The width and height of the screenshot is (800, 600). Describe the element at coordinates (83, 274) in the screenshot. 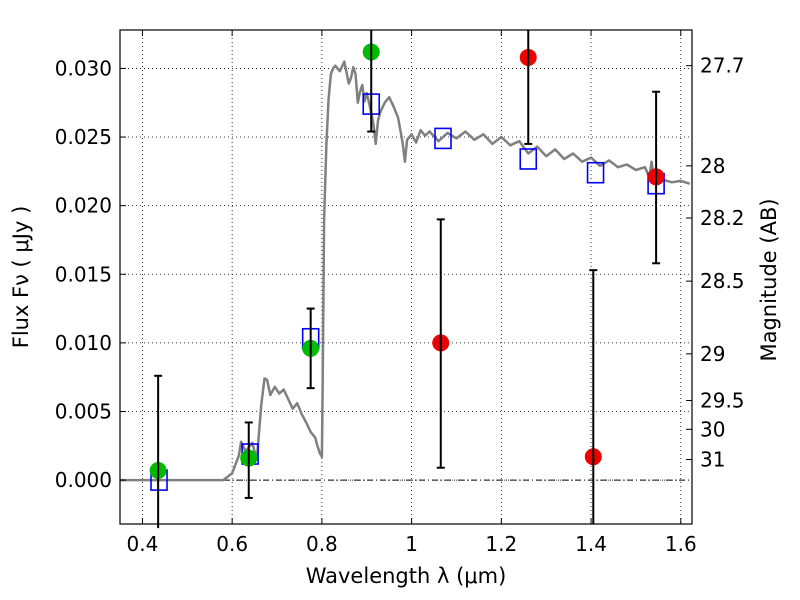

I see `y-tick-label: 0.015` at that location.